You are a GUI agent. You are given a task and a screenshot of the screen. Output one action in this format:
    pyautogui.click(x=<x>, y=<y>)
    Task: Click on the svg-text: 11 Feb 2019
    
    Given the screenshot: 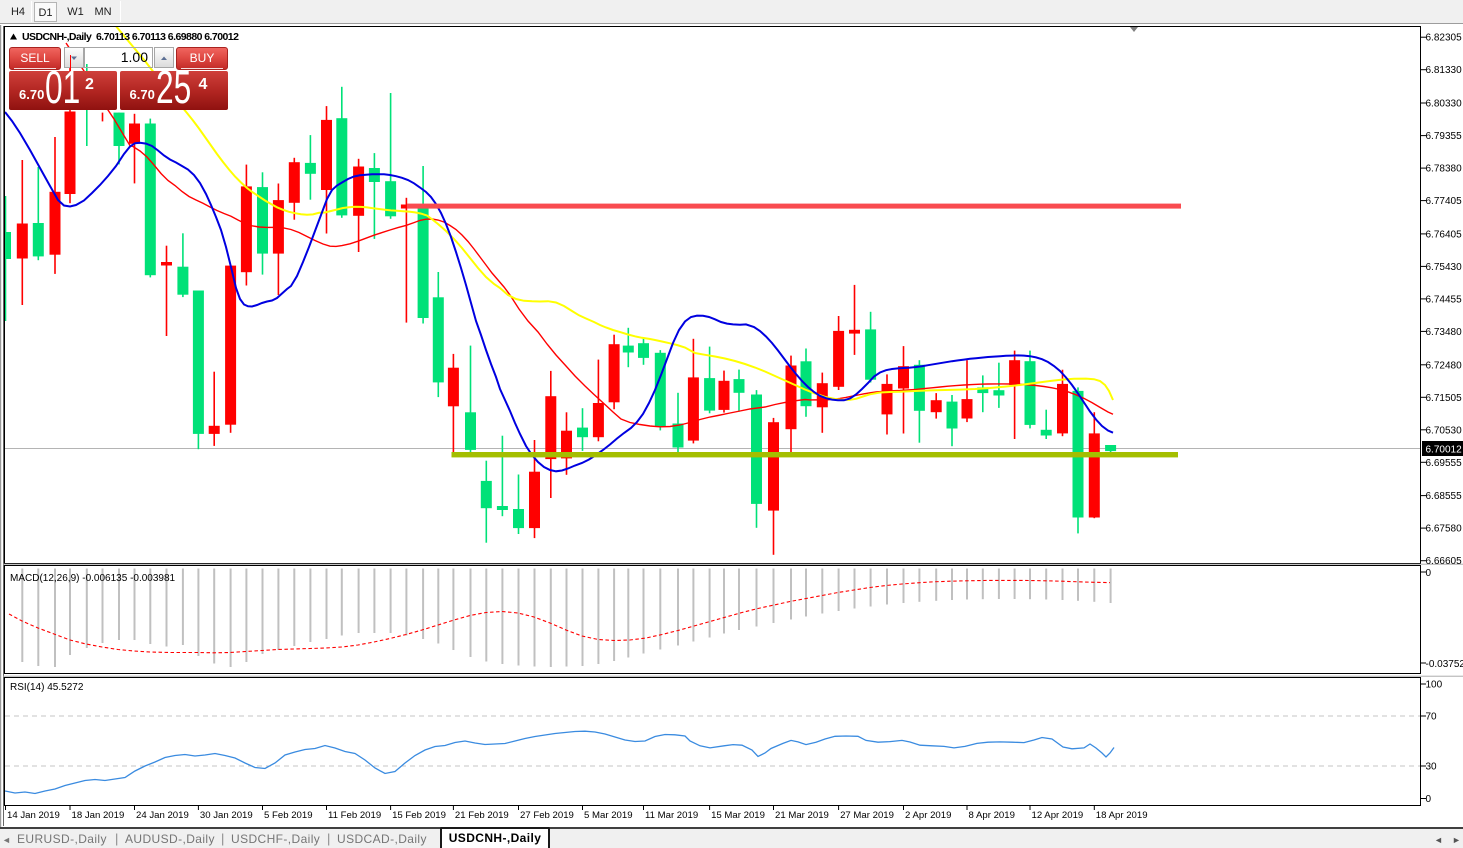 What is the action you would take?
    pyautogui.click(x=354, y=815)
    